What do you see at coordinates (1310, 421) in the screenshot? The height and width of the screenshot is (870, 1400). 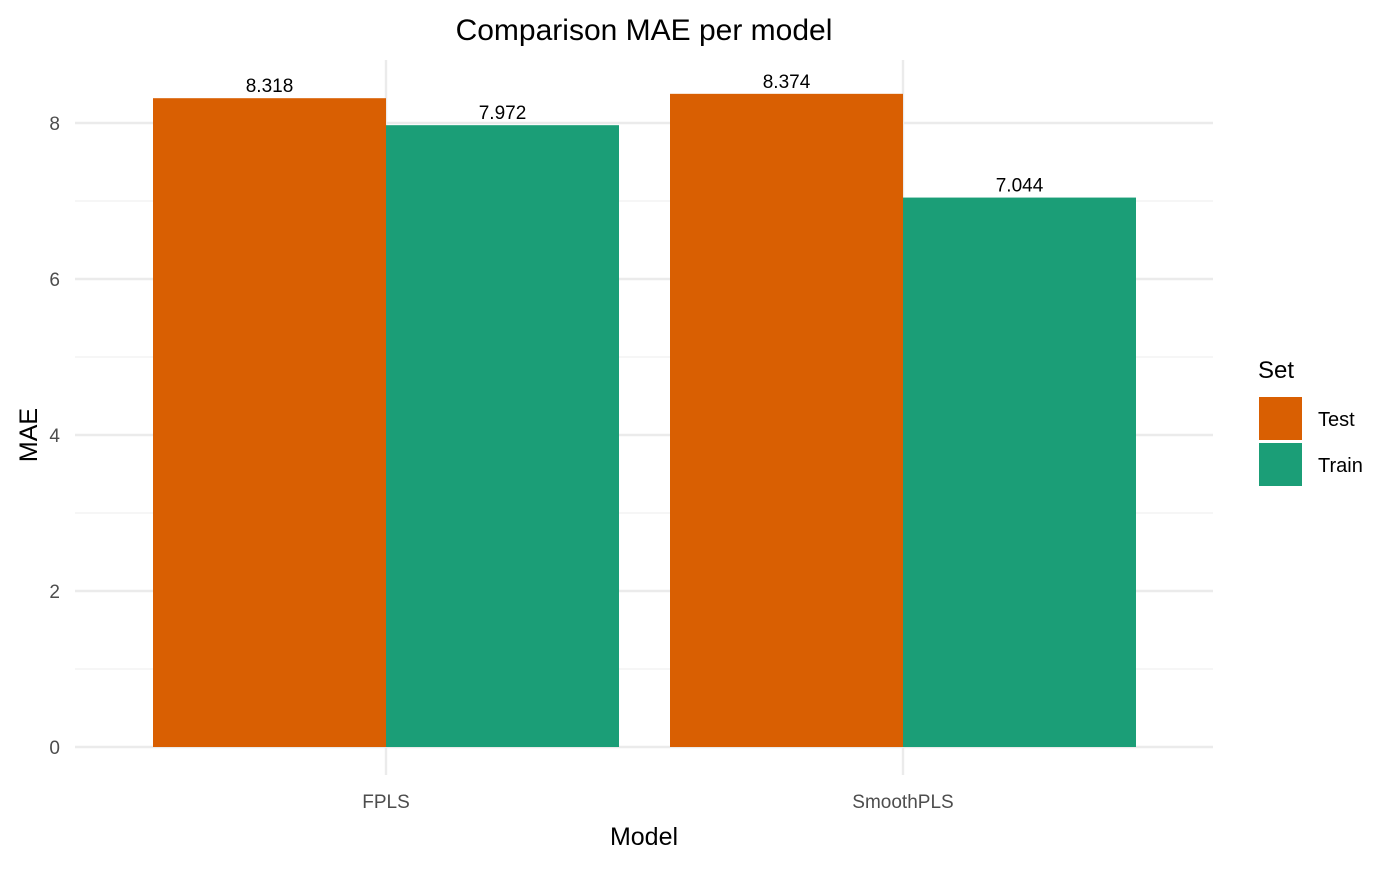 I see `legend: Set Test Train` at bounding box center [1310, 421].